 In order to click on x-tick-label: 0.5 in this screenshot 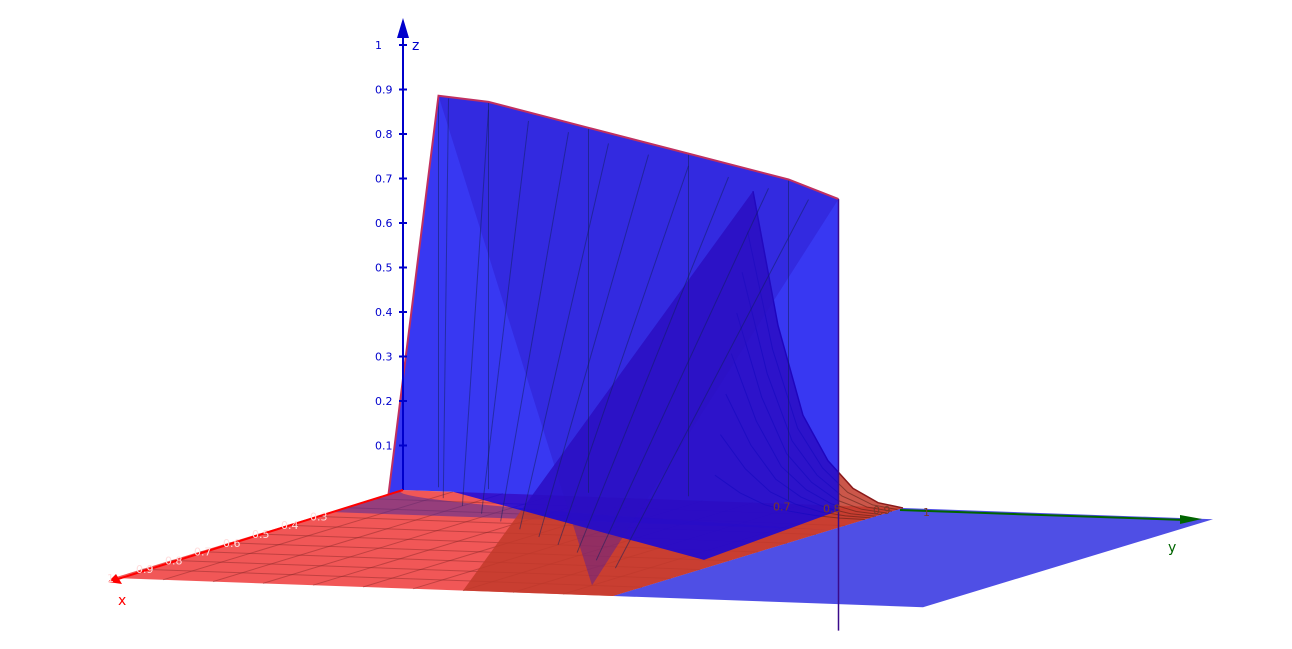, I will do `click(261, 534)`.